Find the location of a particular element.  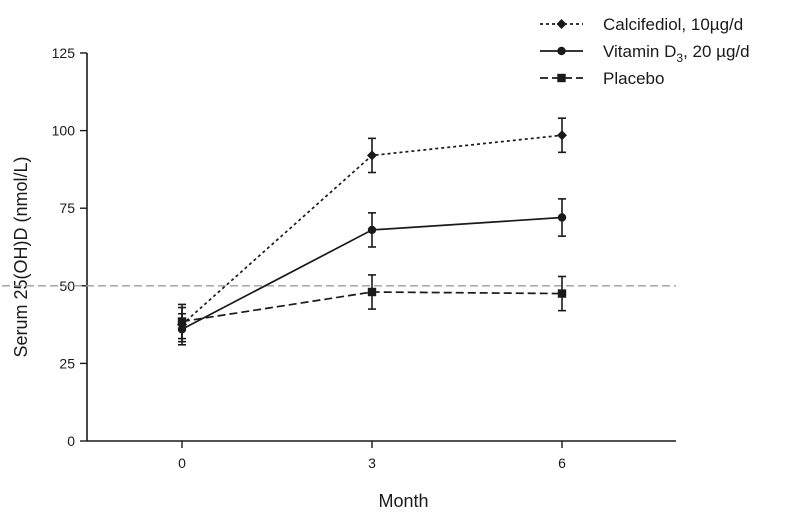

legend-label-text: Calcifediol, 10µg/d is located at coordinates (673, 24).